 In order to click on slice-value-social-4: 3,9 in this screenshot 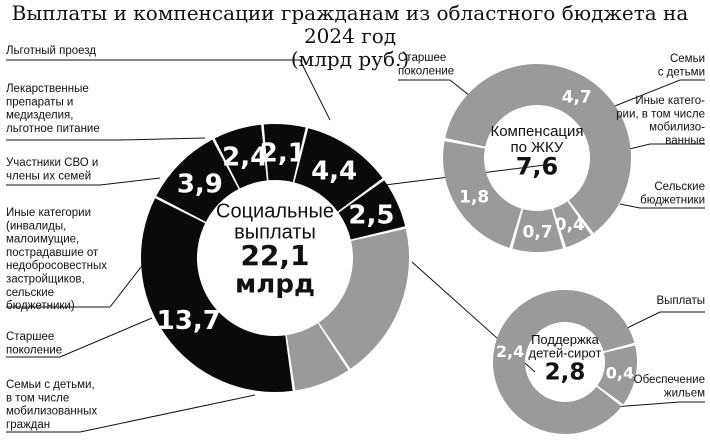, I will do `click(200, 185)`.